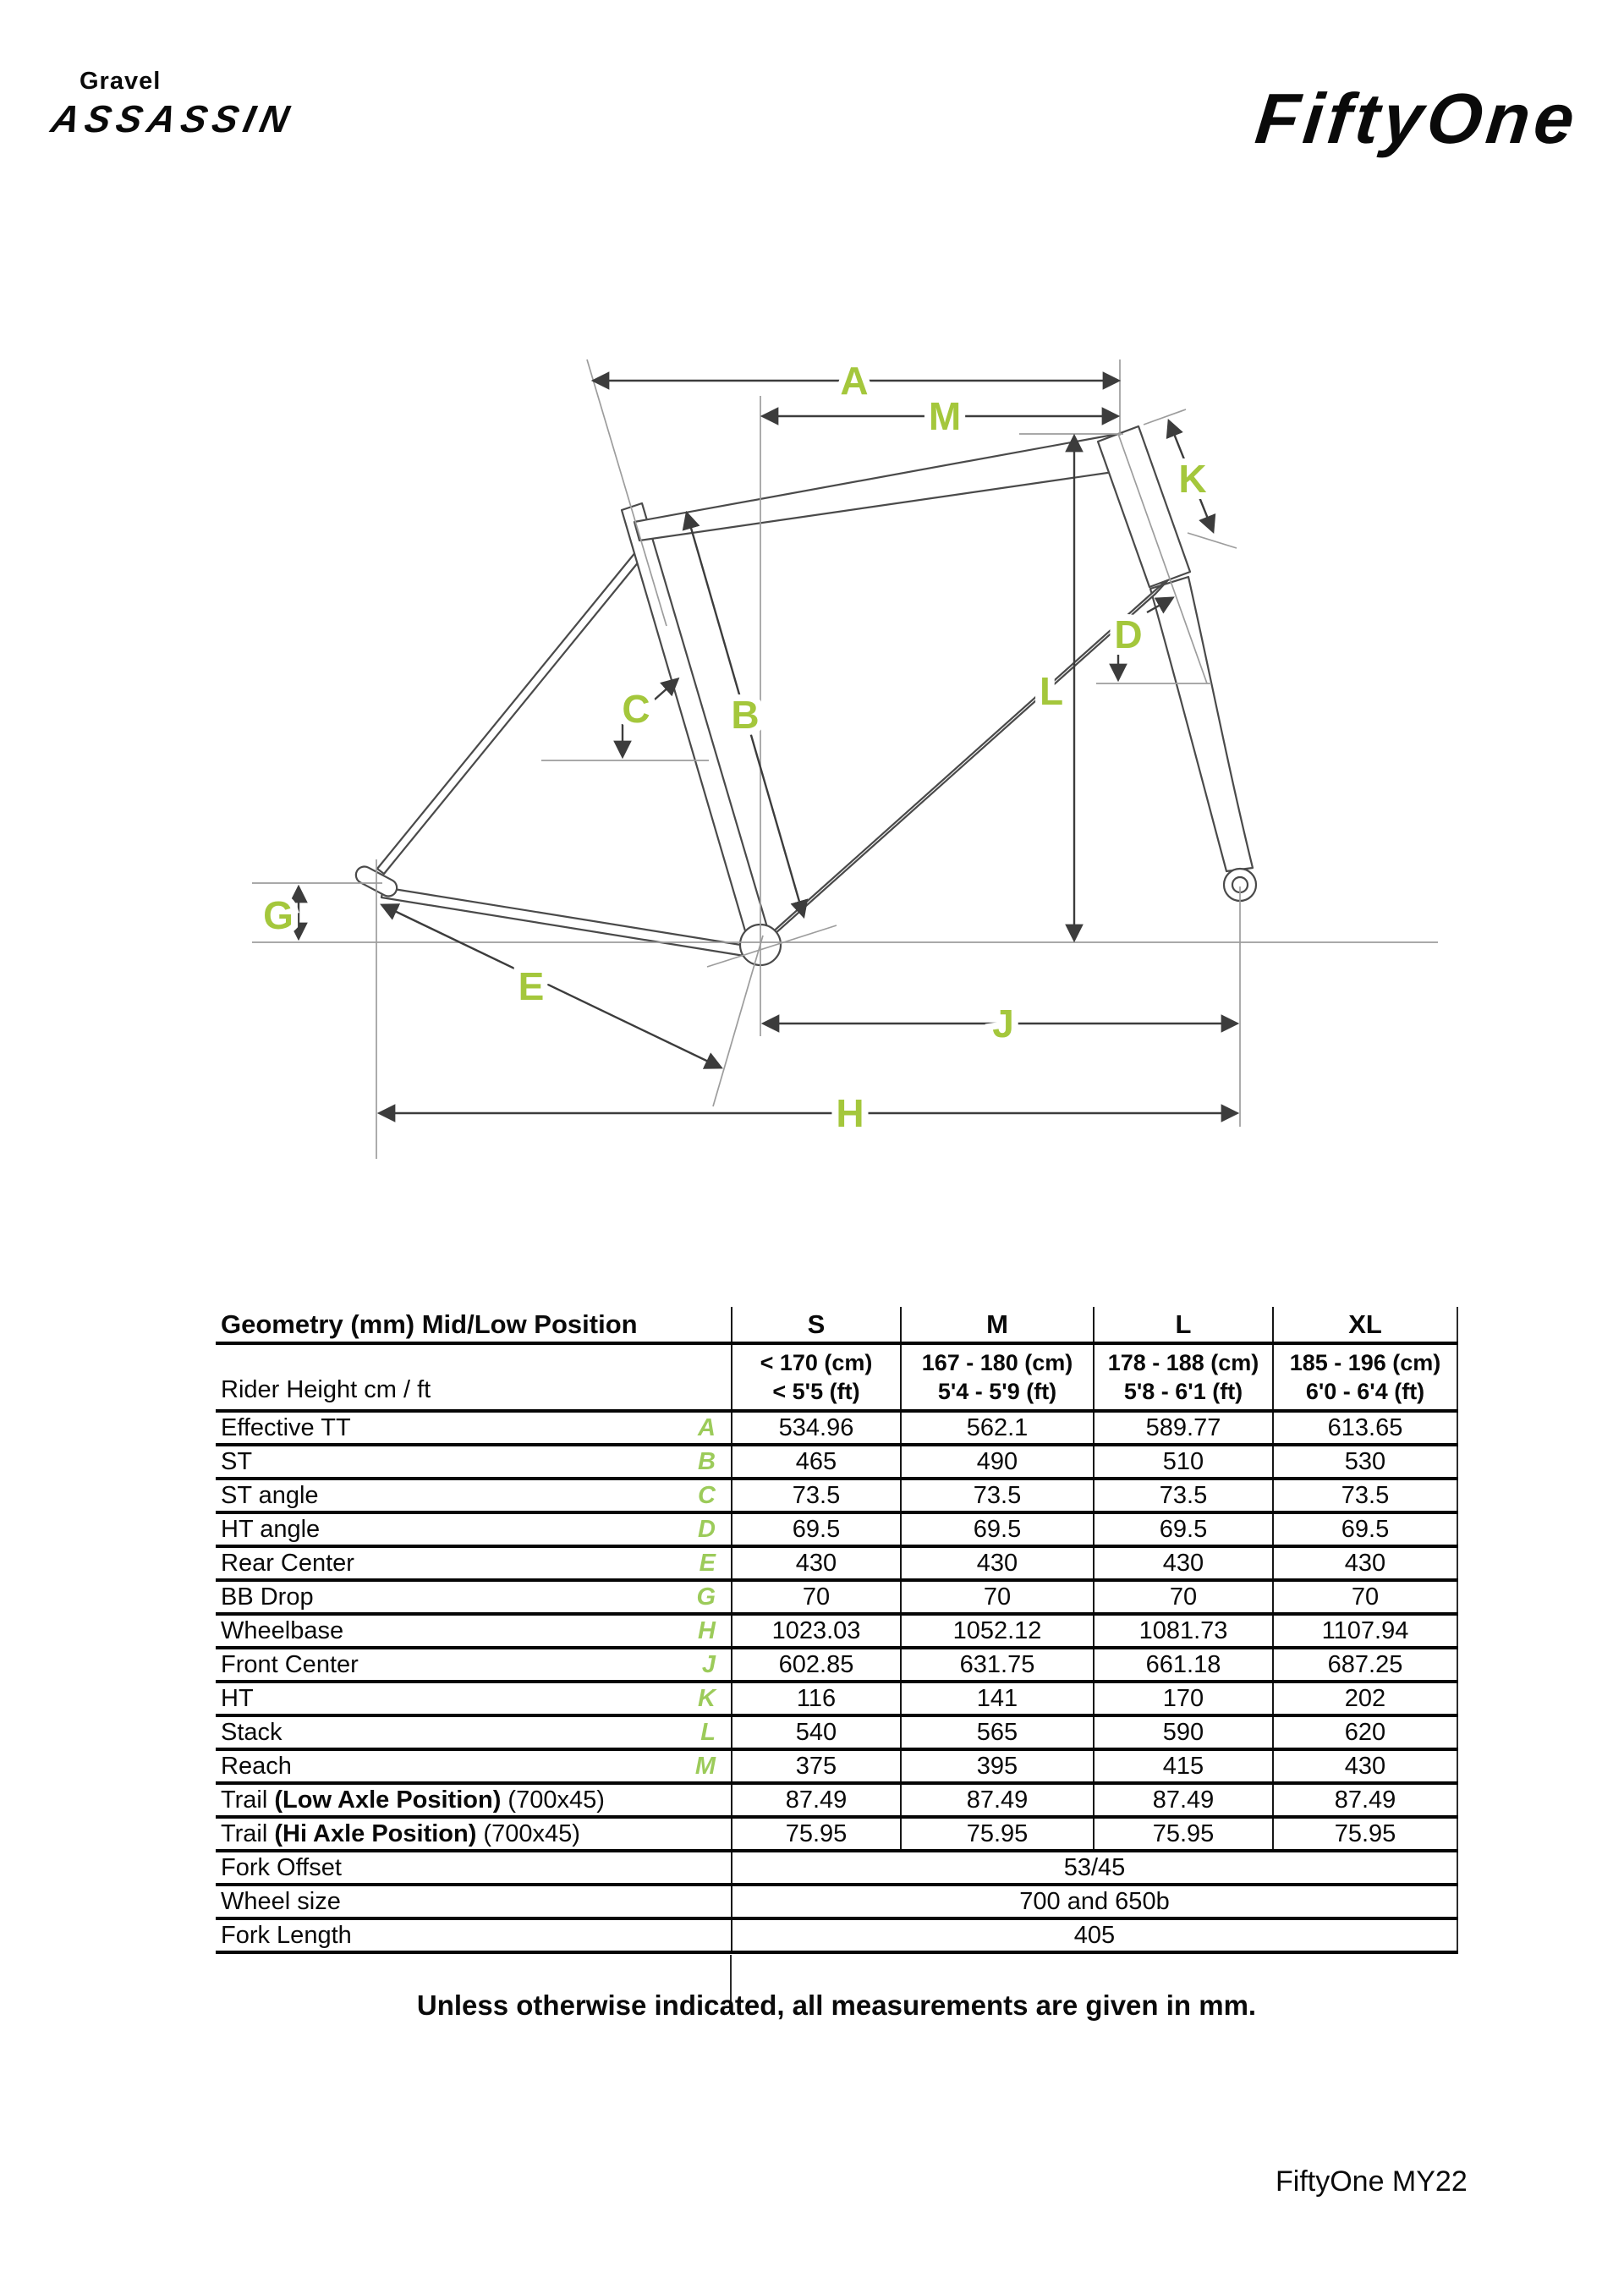  What do you see at coordinates (474, 1631) in the screenshot?
I see `row-label-cell: Wheelbase H` at bounding box center [474, 1631].